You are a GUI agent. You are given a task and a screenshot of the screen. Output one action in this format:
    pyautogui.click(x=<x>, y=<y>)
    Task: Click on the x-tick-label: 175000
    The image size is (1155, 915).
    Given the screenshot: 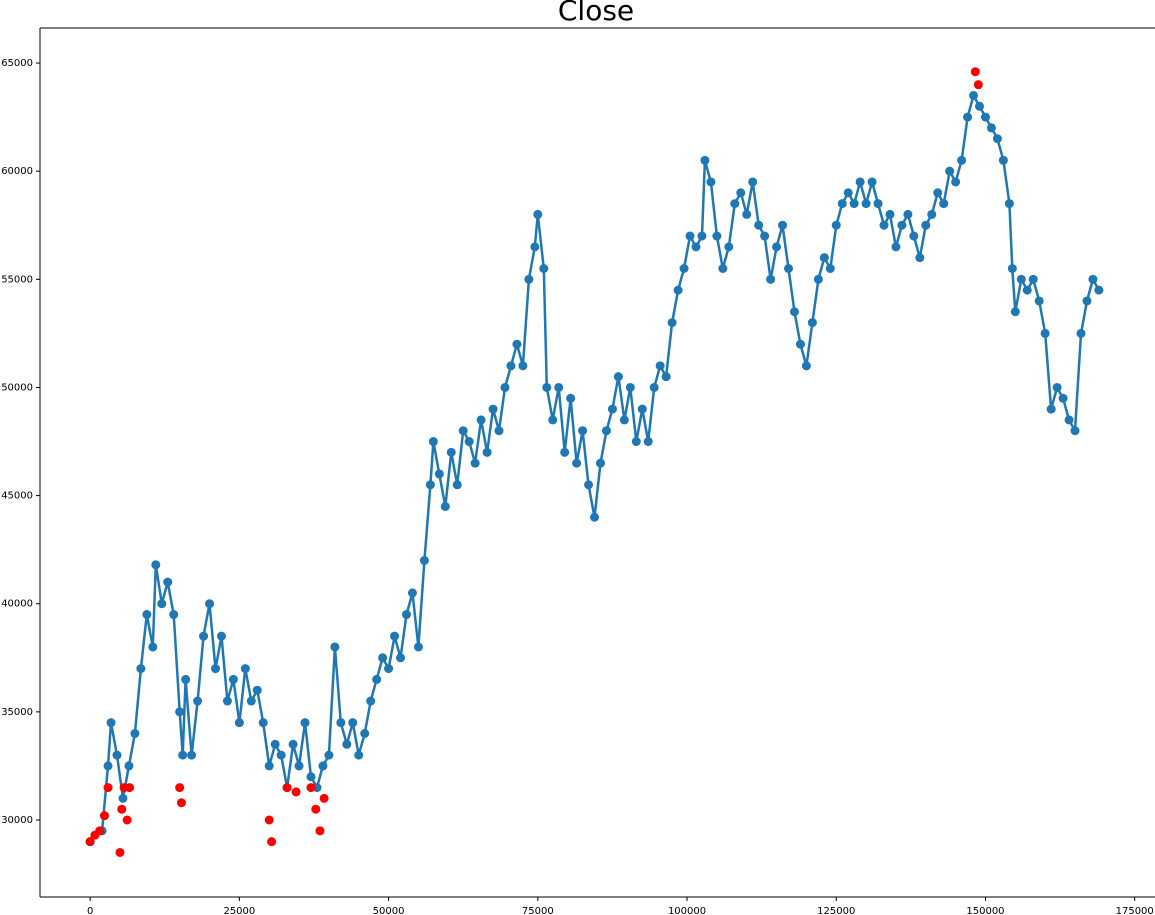 What is the action you would take?
    pyautogui.click(x=1135, y=910)
    